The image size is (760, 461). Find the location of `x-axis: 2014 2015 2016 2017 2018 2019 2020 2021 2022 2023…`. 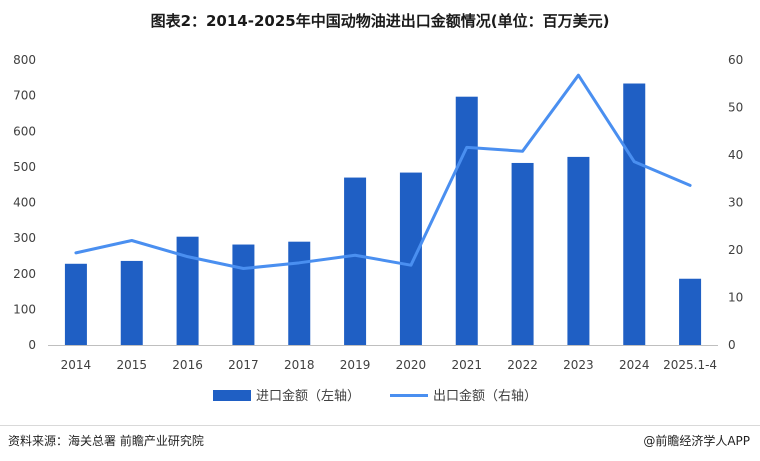

x-axis: 2014 2015 2016 2017 2018 2019 2020 2021 2022 2023… is located at coordinates (389, 365).